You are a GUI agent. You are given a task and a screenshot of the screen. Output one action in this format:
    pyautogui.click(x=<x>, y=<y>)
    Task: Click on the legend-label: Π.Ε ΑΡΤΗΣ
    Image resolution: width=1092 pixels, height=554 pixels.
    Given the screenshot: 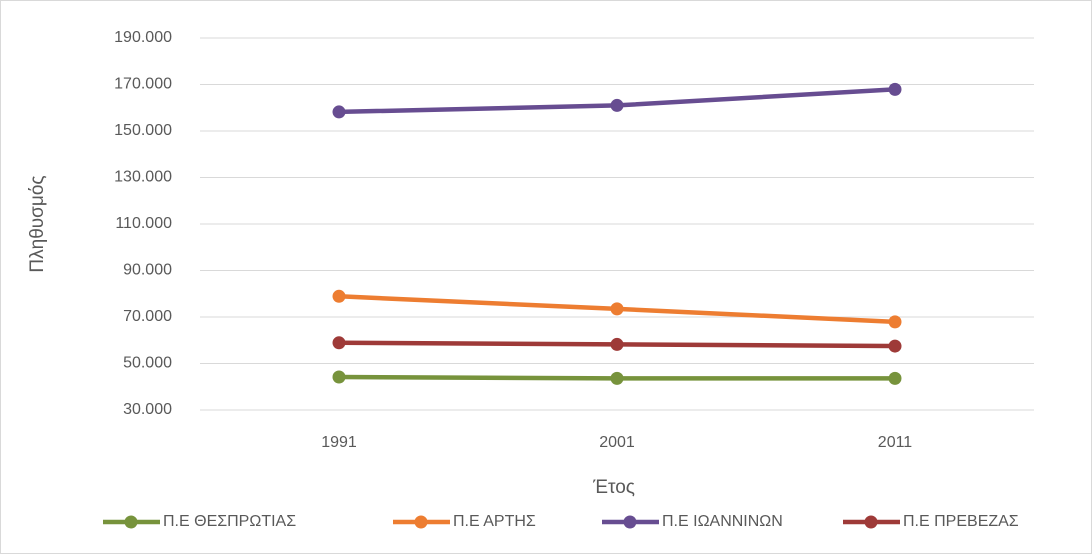 What is the action you would take?
    pyautogui.click(x=494, y=521)
    